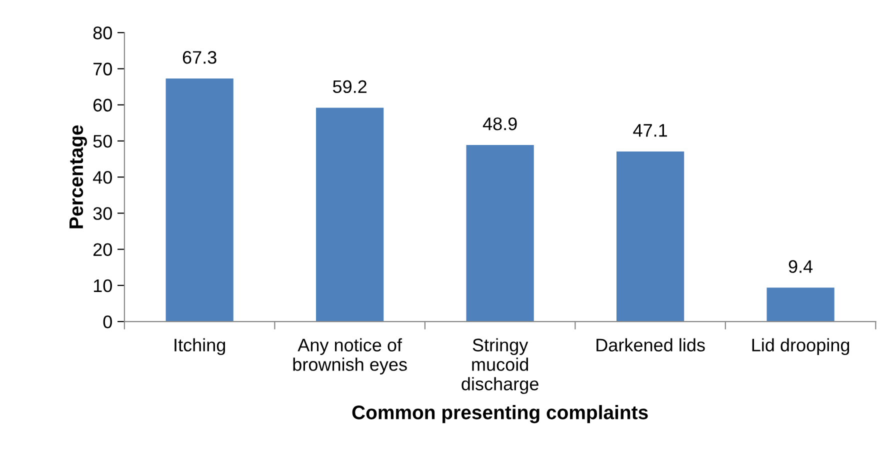 This screenshot has width=889, height=466. What do you see at coordinates (650, 345) in the screenshot?
I see `x-tick-label: Darkened lids` at bounding box center [650, 345].